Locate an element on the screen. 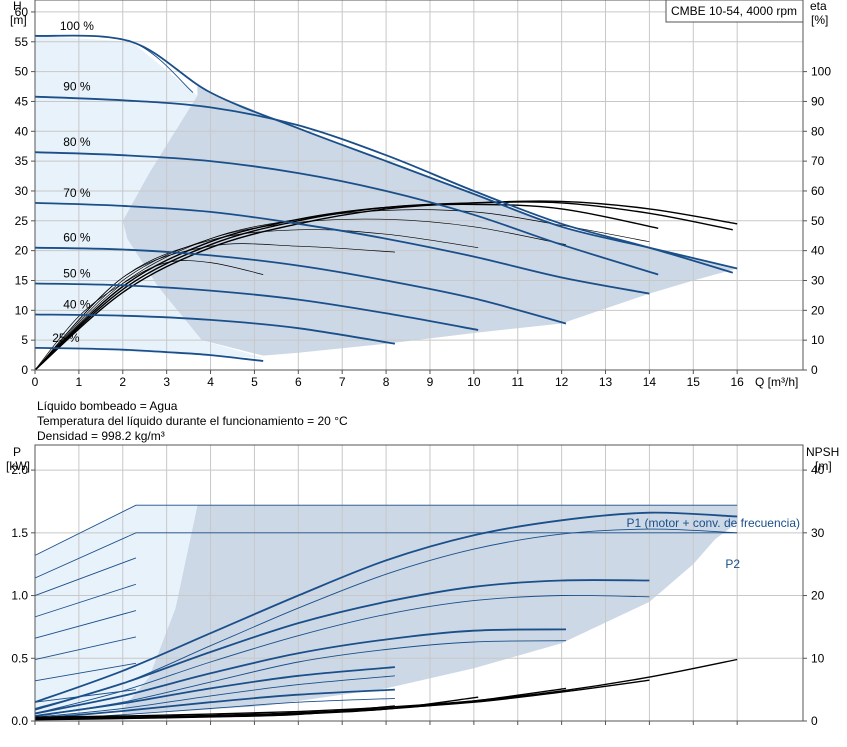 The image size is (847, 747). y-tick-label-left: 60 is located at coordinates (22, 12).